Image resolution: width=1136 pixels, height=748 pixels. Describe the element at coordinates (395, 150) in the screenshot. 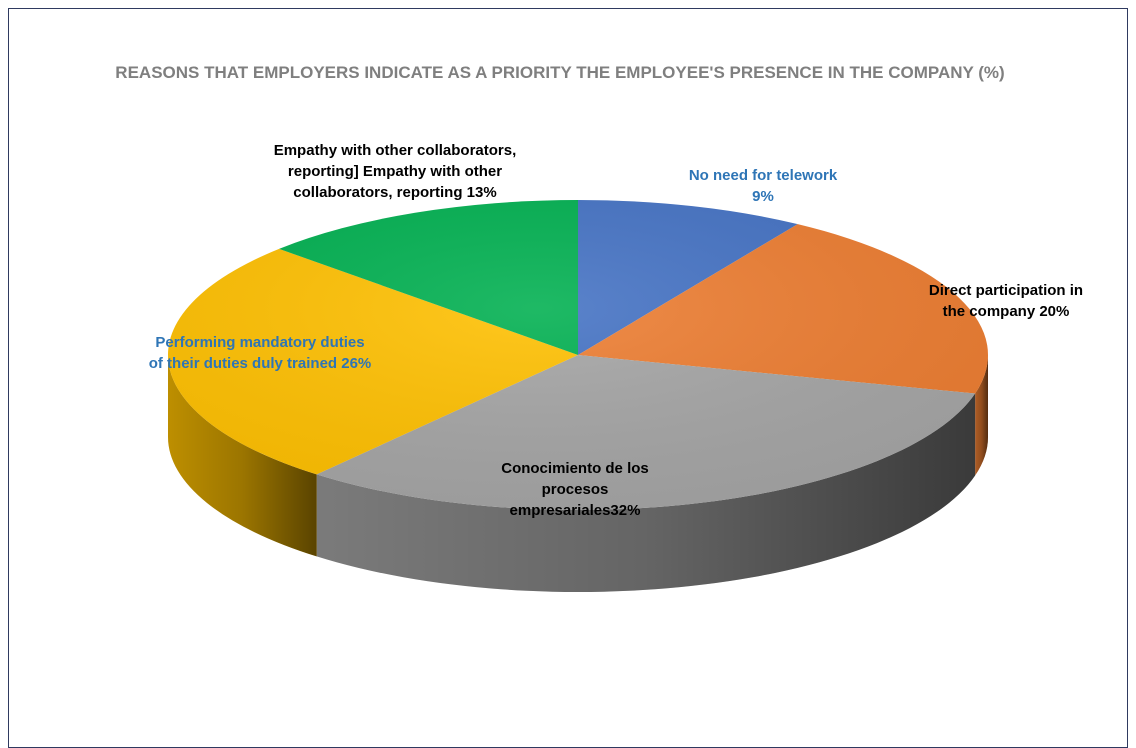

I see `slice-label-line: Empathy with other collaborators,` at that location.